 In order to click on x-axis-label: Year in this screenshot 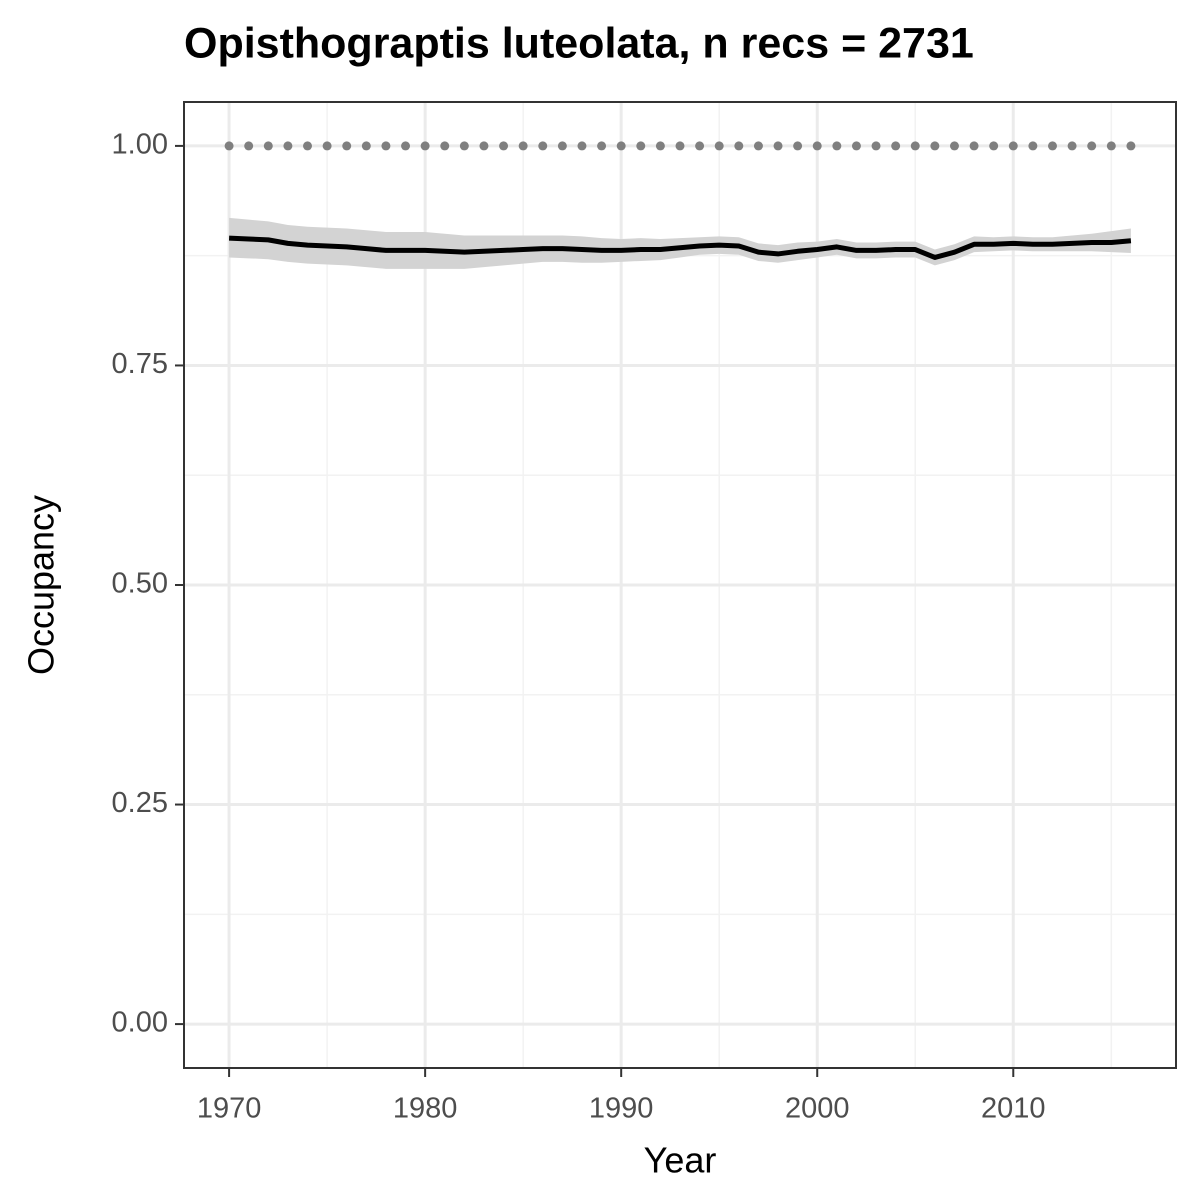, I will do `click(680, 1160)`.